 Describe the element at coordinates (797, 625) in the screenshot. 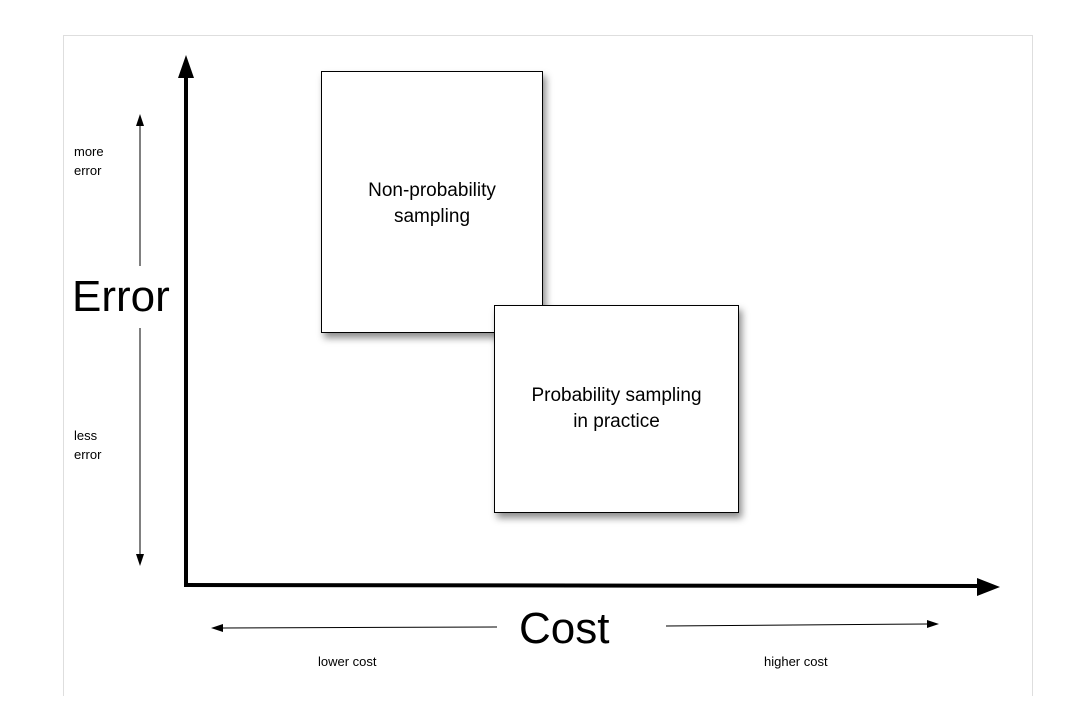

I see `cost-scale-right-line` at that location.